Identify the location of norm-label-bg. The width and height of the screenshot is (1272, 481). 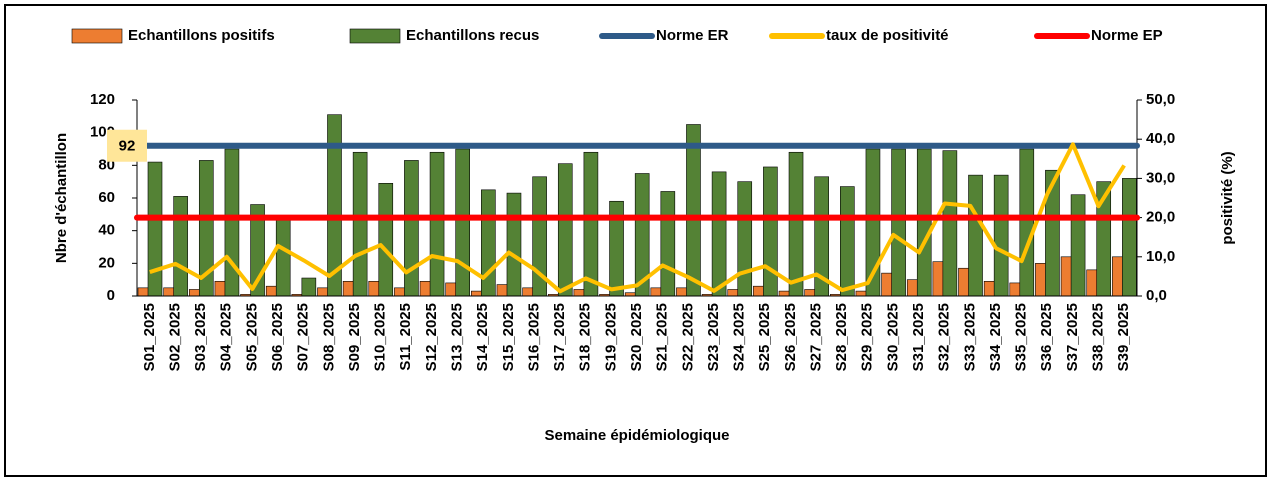
(127, 145).